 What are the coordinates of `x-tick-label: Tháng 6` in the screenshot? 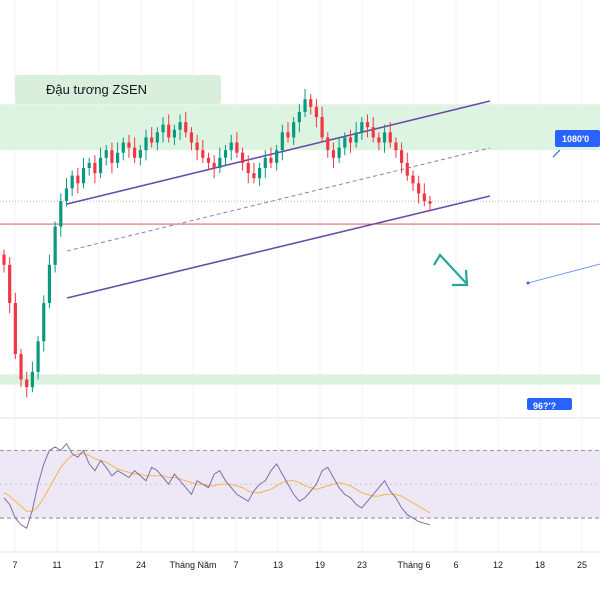 It's located at (413, 565).